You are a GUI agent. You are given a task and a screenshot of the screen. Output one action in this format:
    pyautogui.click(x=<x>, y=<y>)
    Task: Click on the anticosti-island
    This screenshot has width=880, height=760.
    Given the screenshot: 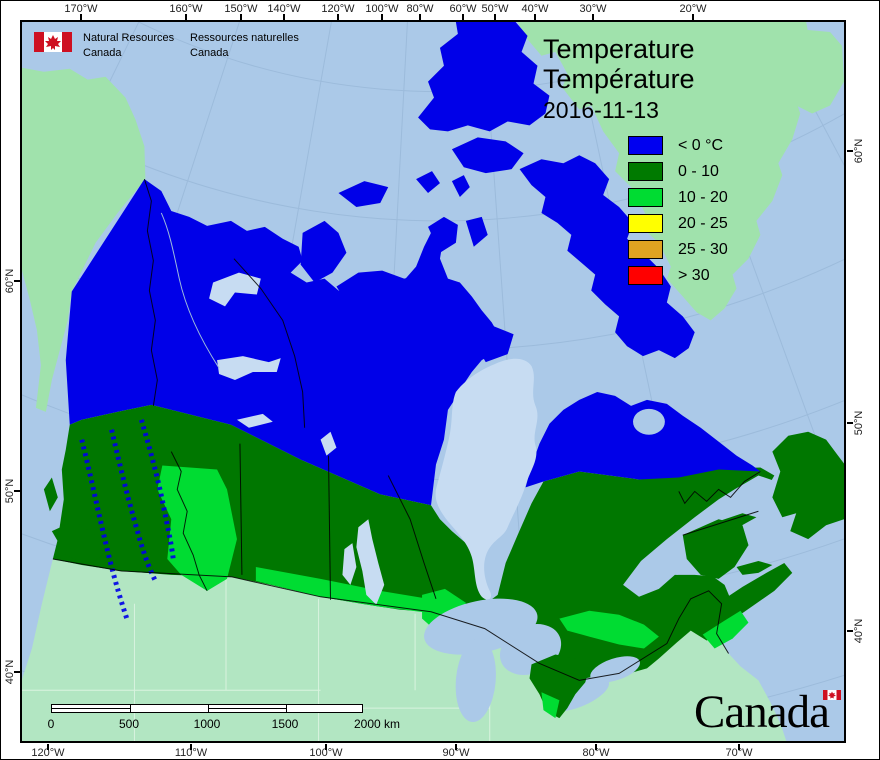 What is the action you would take?
    pyautogui.click(x=737, y=521)
    